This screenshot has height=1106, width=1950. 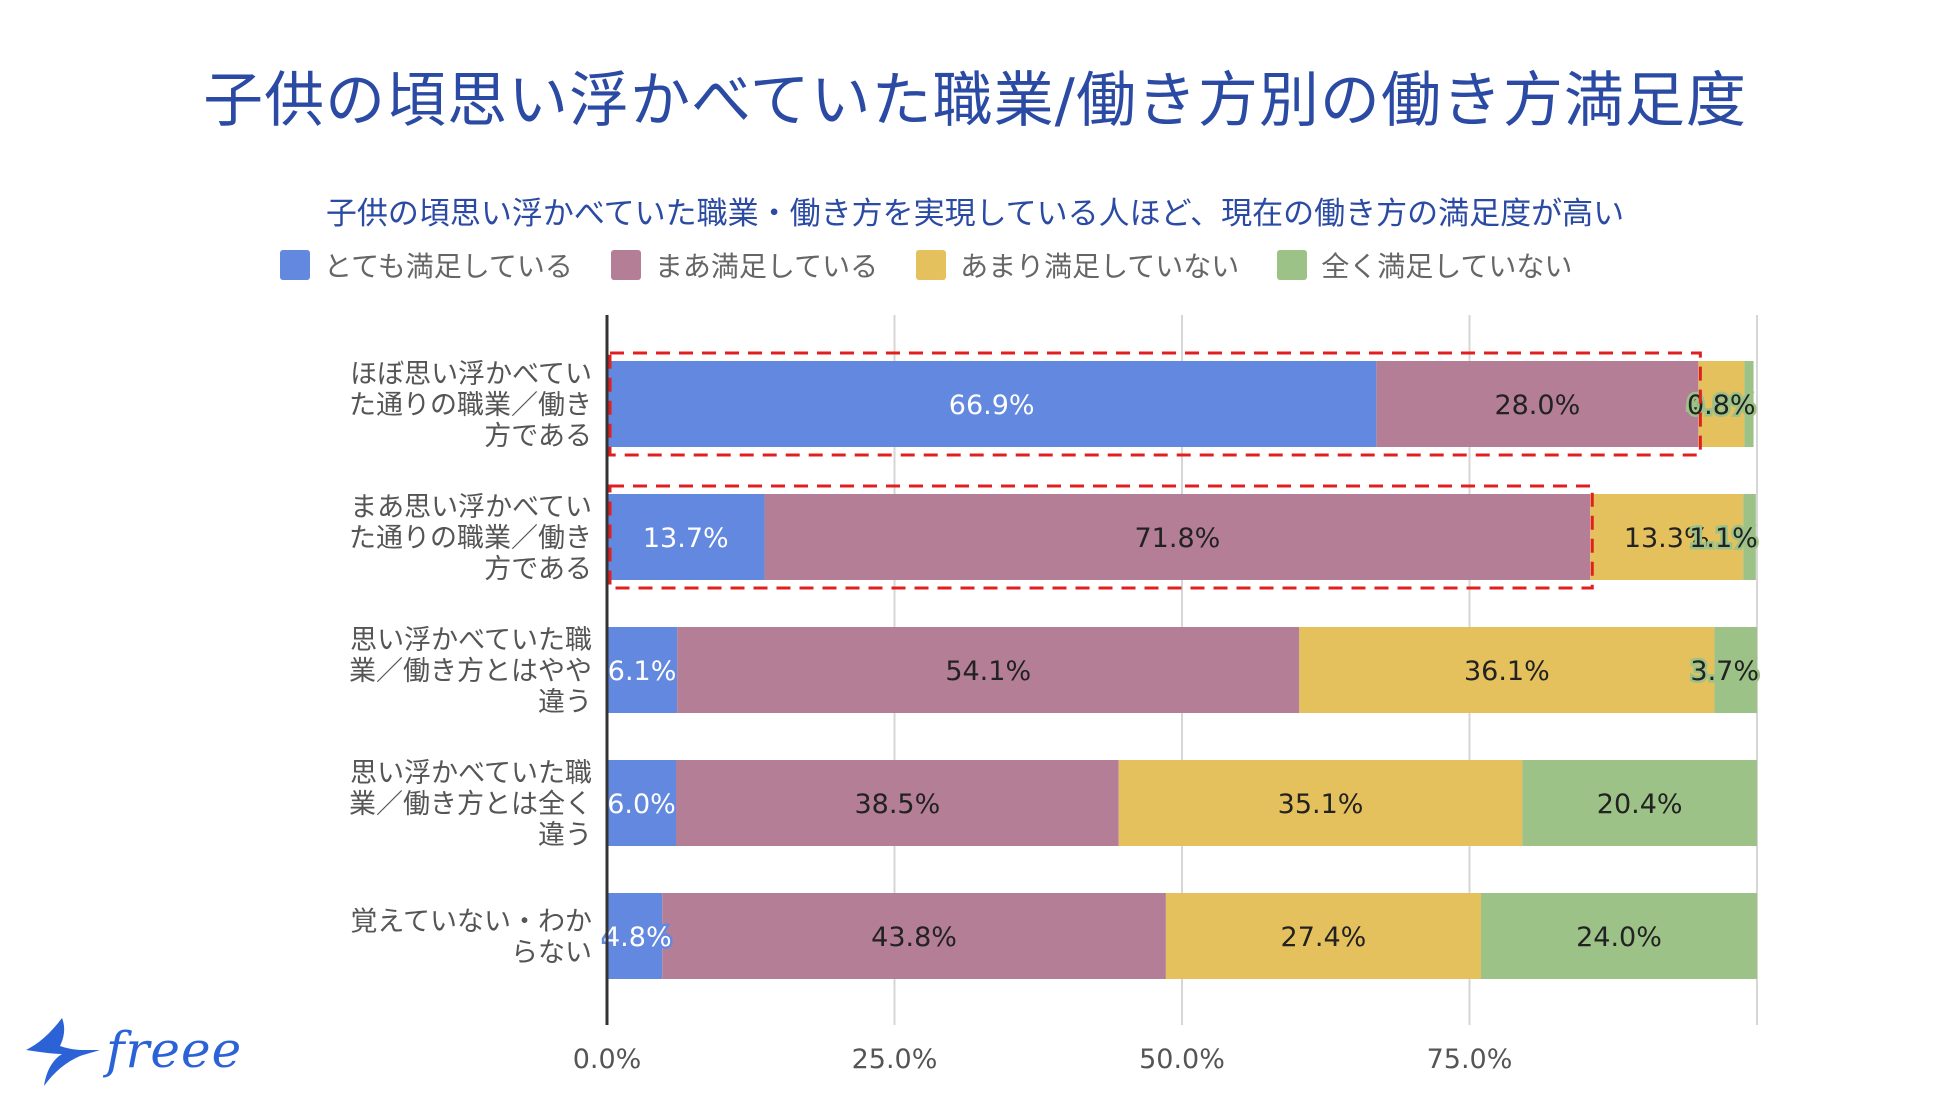 What do you see at coordinates (470, 804) in the screenshot?
I see `category-label: 業／働き方とは全く` at bounding box center [470, 804].